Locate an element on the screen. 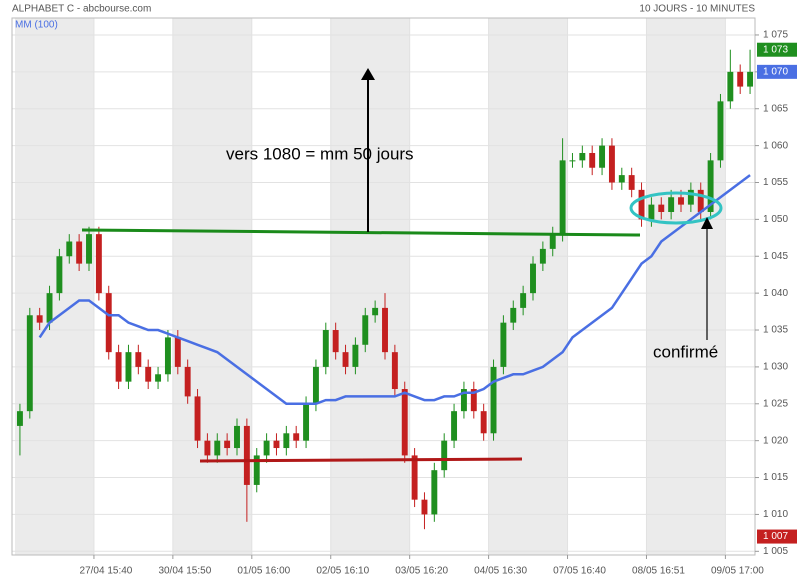 The width and height of the screenshot is (800, 580). annotation: confirmé is located at coordinates (685, 351).